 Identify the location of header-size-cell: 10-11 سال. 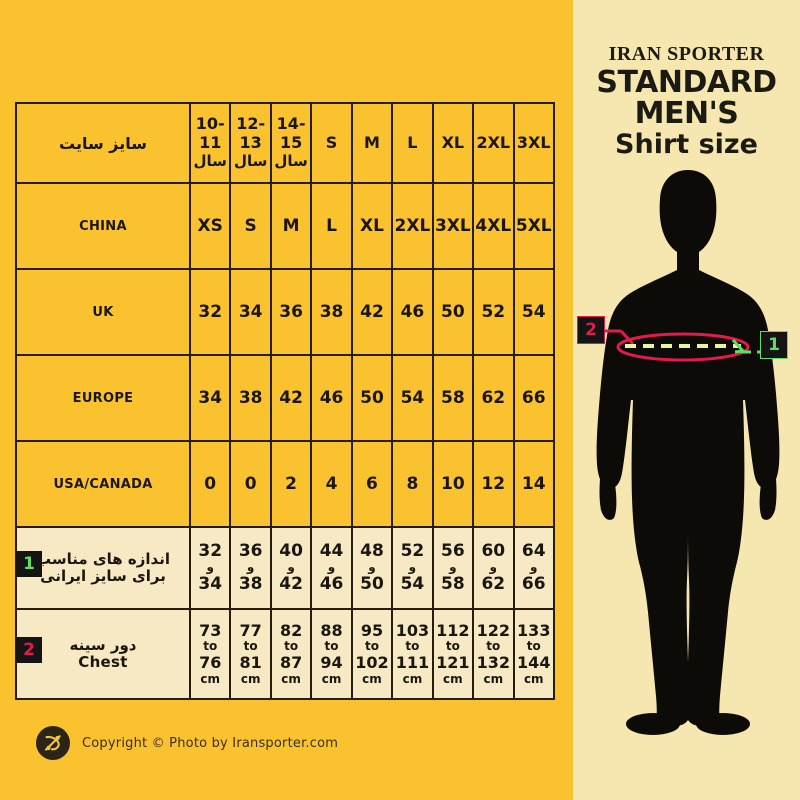
(210, 143).